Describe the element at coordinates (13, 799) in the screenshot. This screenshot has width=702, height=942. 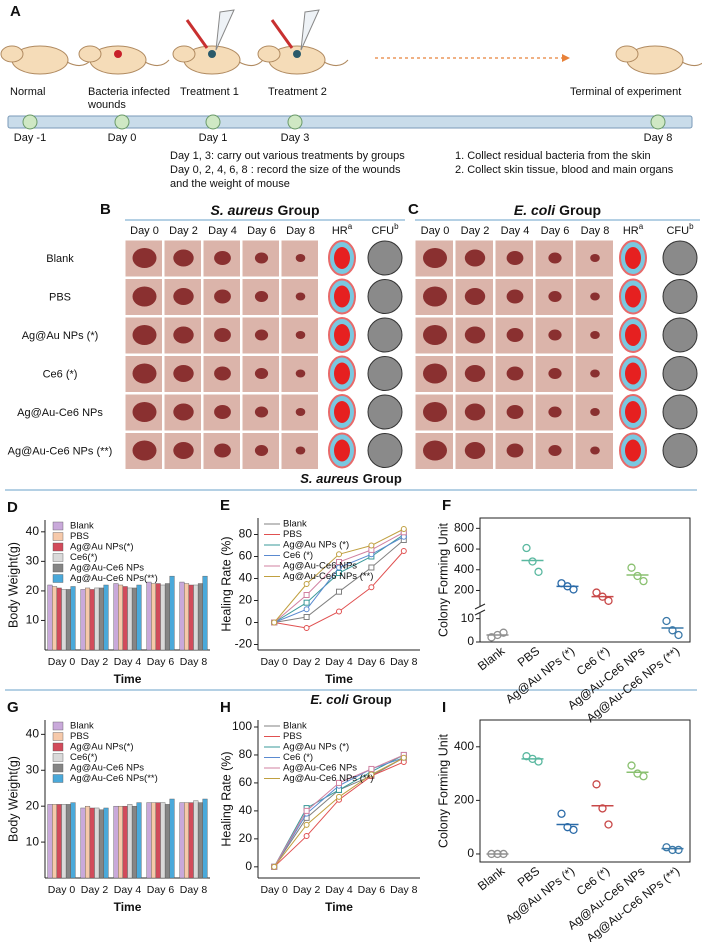
I see `y-axis-label: Body Weight(g)` at that location.